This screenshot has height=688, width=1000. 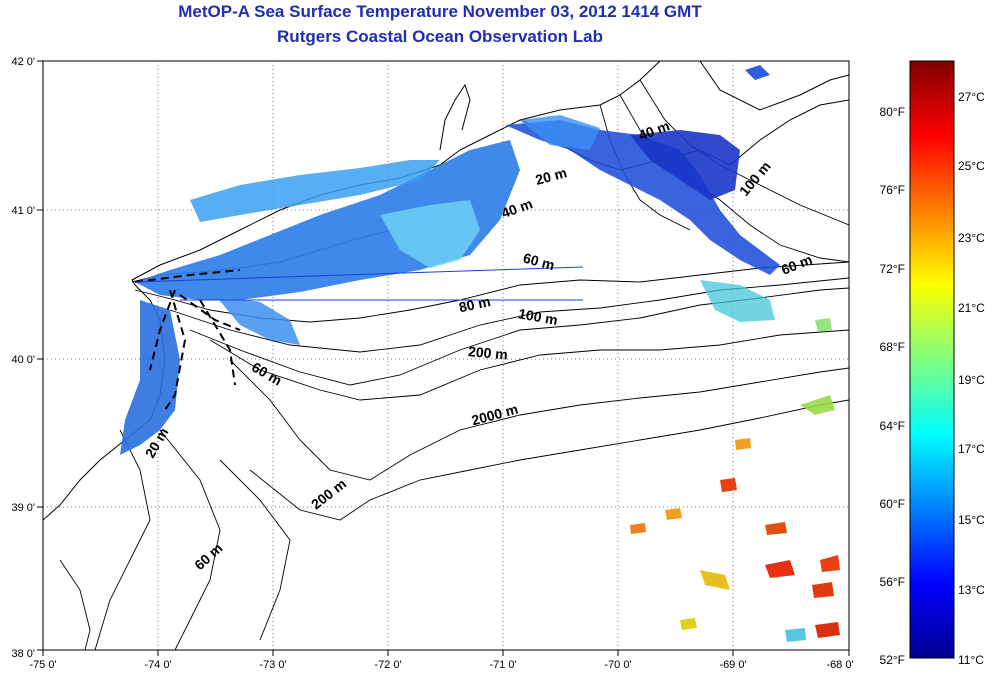 I want to click on map-subtitle: Rutgers Coastal Ocean Observation Lab, so click(x=440, y=36).